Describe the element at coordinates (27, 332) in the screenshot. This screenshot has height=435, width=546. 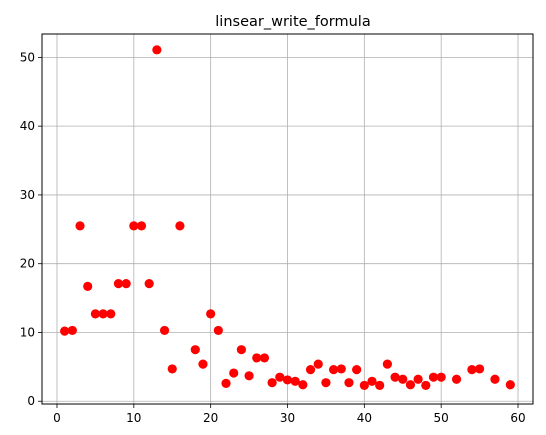
I see `y-tick-label: 10` at that location.